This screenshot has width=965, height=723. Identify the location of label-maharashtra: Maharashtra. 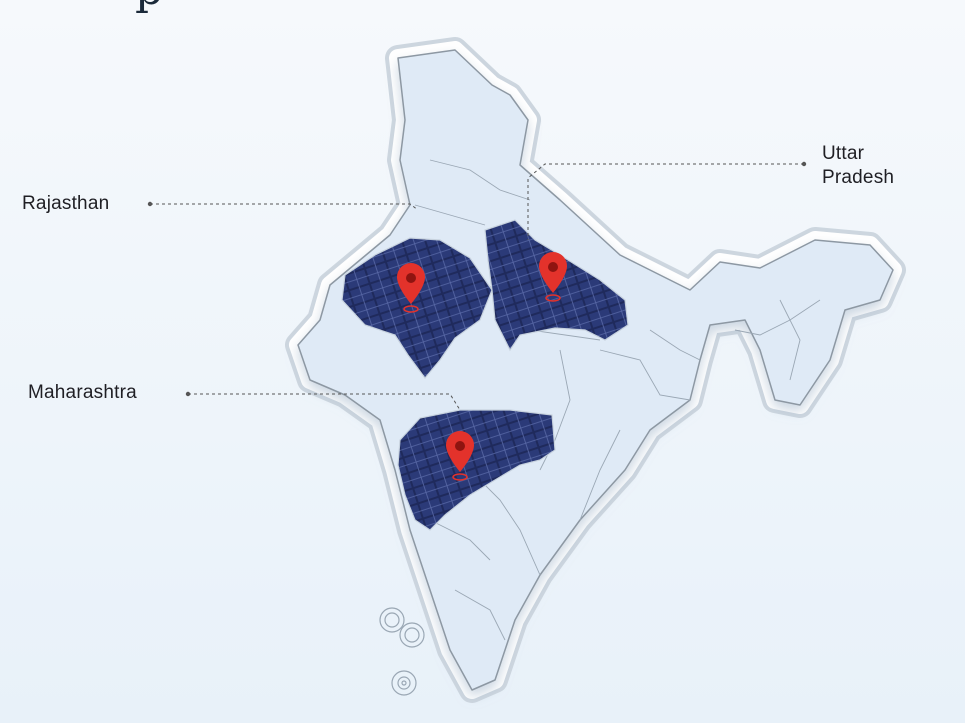
(82, 392).